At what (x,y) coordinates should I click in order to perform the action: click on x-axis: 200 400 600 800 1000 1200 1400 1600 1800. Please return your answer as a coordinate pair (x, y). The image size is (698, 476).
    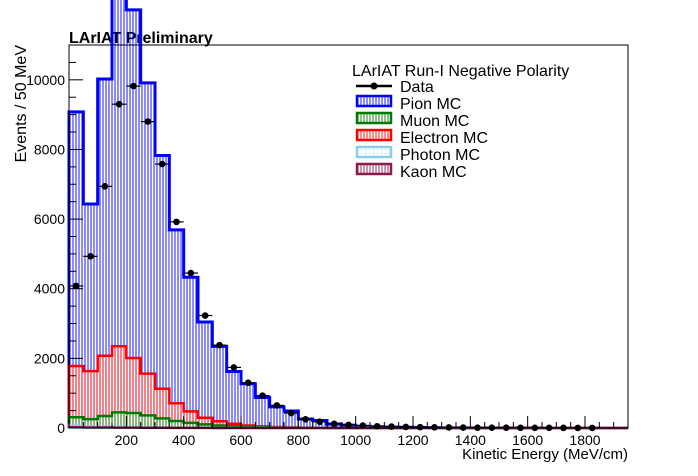
    Looking at the image, I should click on (348, 432).